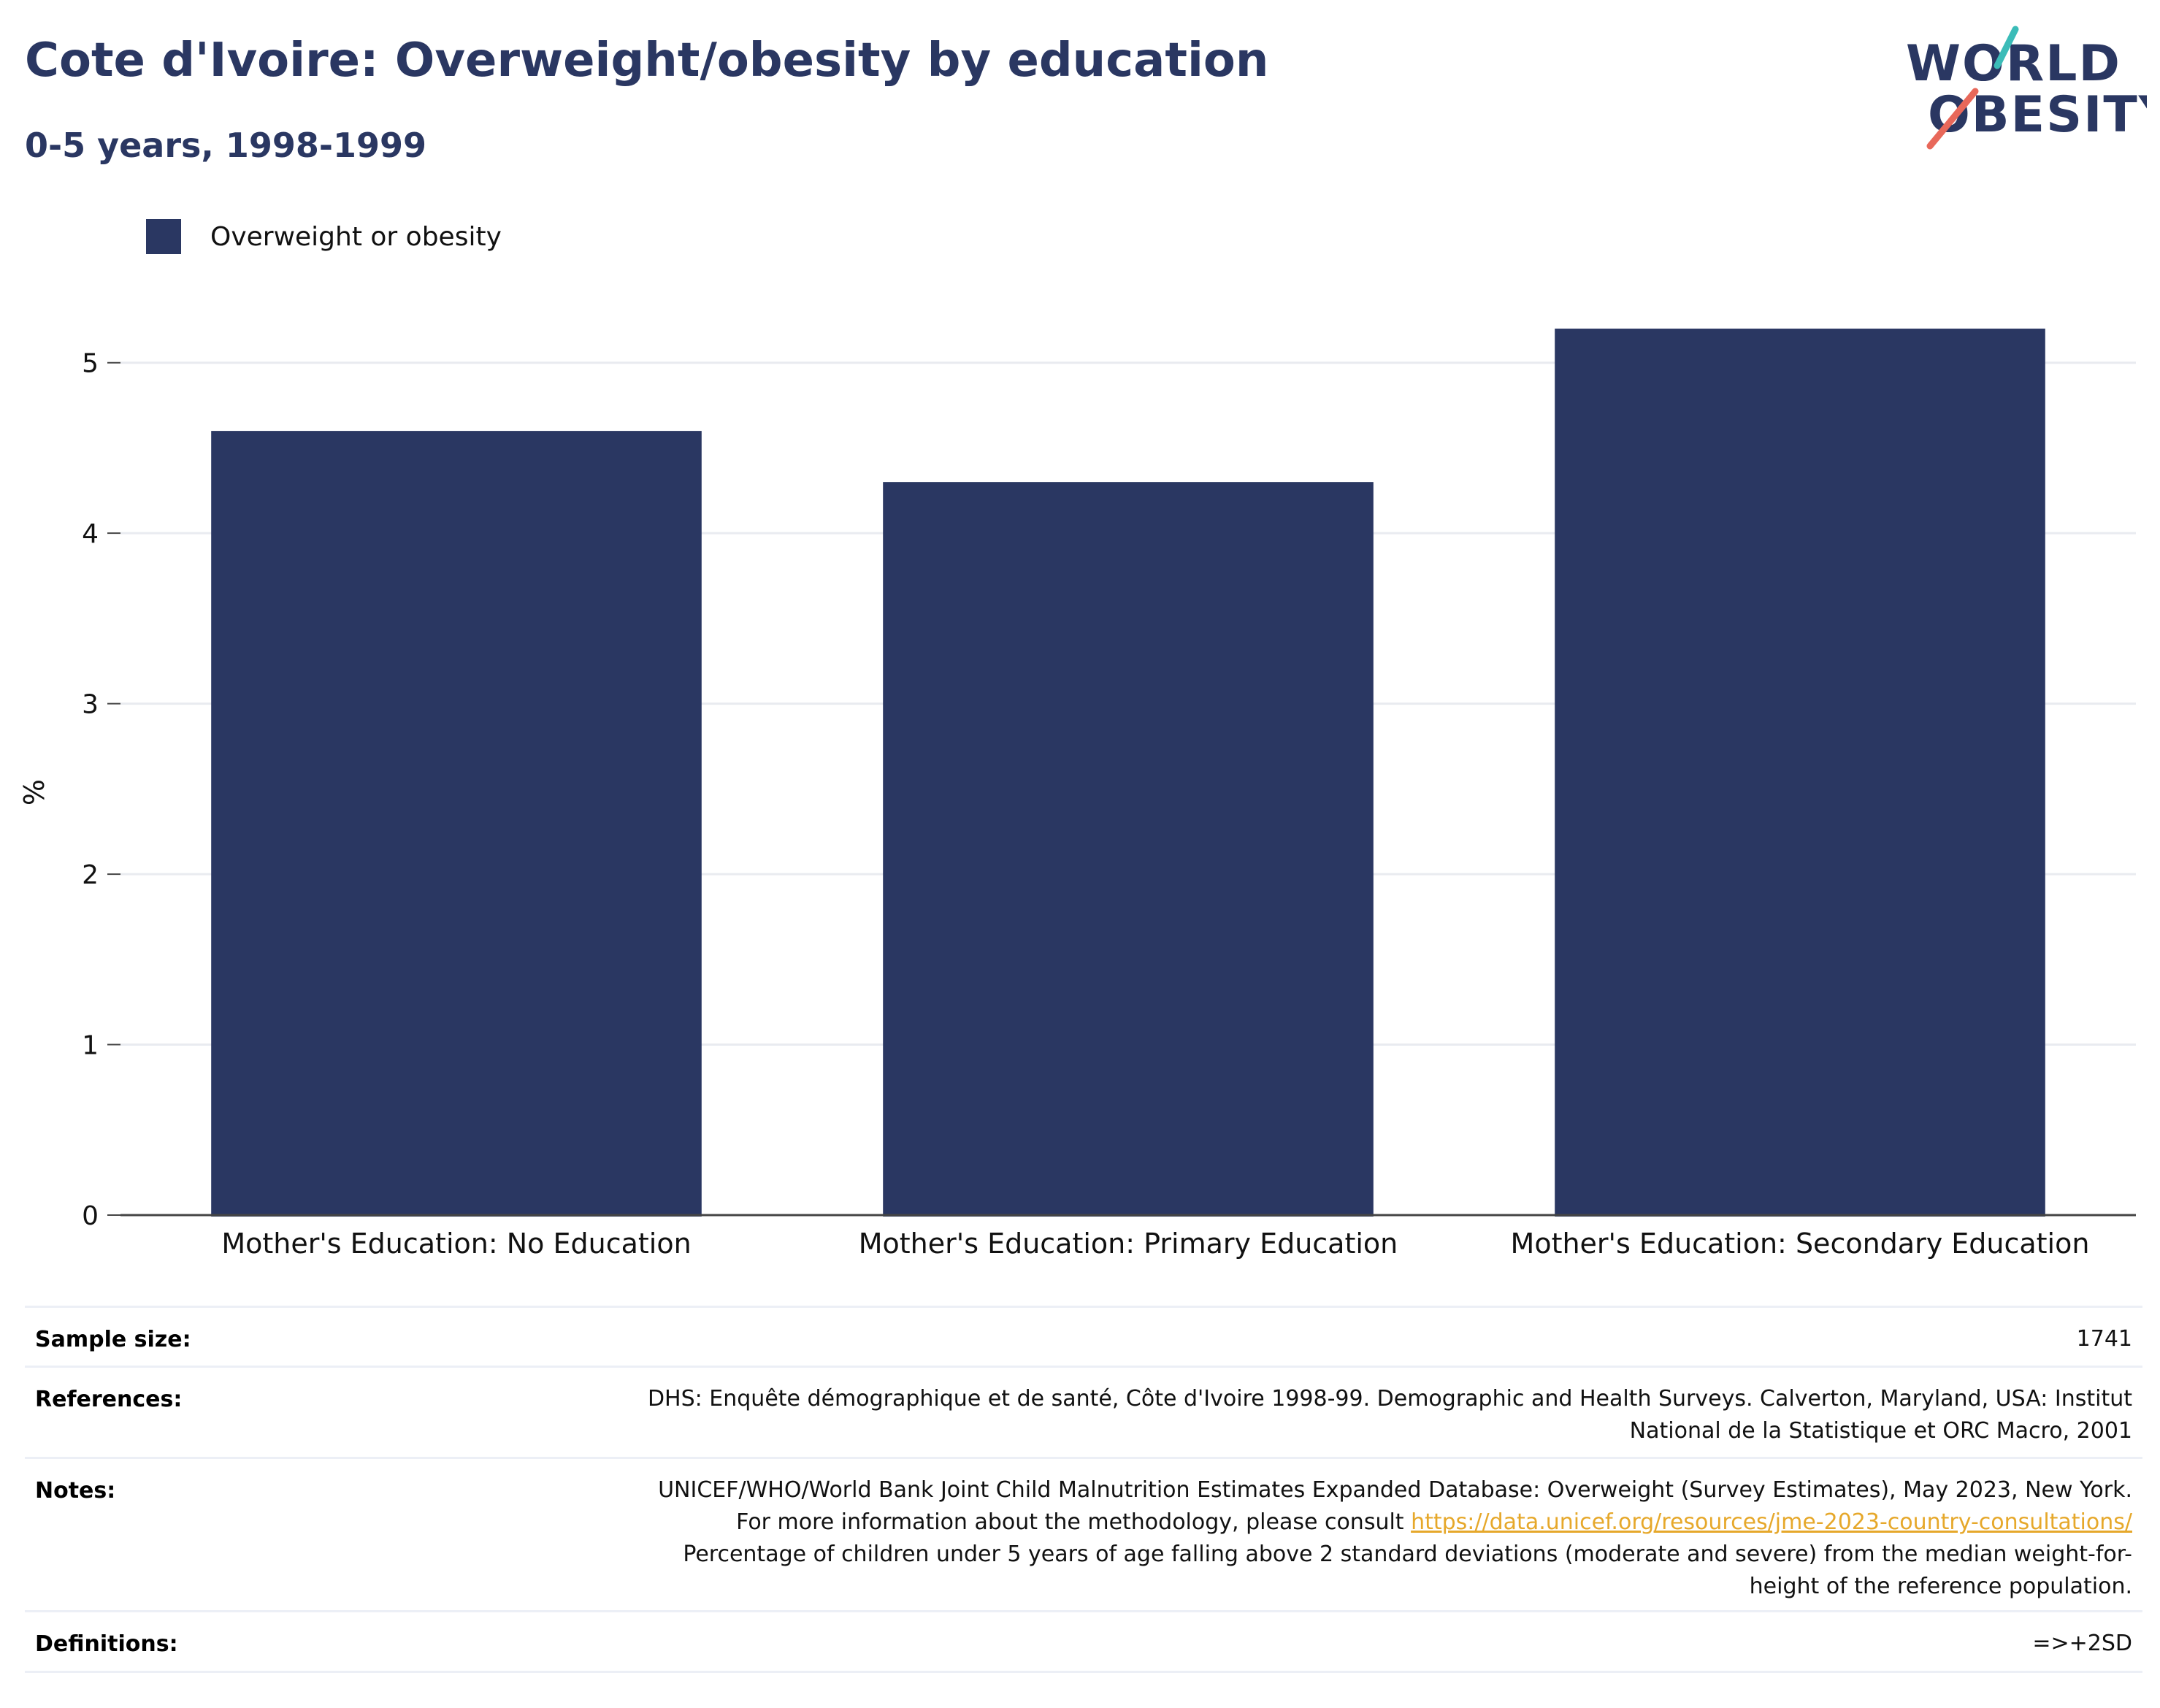  What do you see at coordinates (2082, 1643) in the screenshot?
I see `definitions-value: =>+2SD` at bounding box center [2082, 1643].